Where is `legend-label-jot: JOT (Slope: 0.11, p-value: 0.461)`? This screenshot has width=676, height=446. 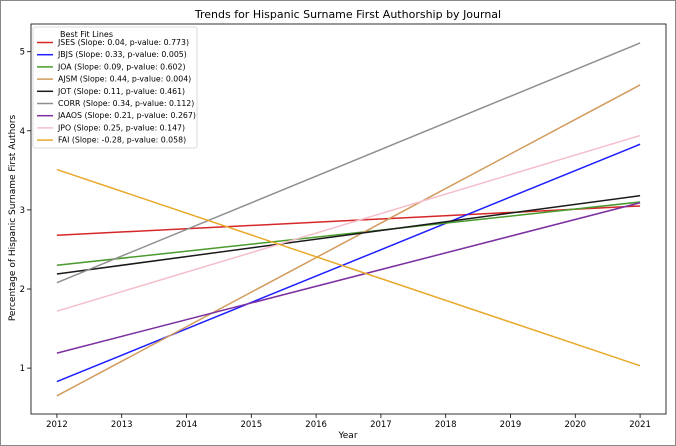
legend-label-jot: JOT (Slope: 0.11, p-value: 0.461) is located at coordinates (121, 91).